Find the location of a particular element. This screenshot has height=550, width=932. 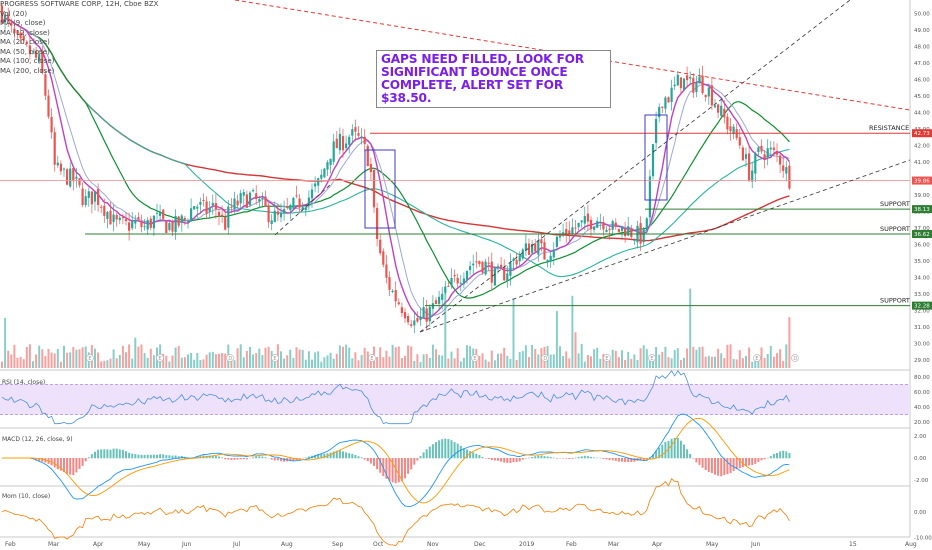

event-marker-letter: E is located at coordinates (371, 359).